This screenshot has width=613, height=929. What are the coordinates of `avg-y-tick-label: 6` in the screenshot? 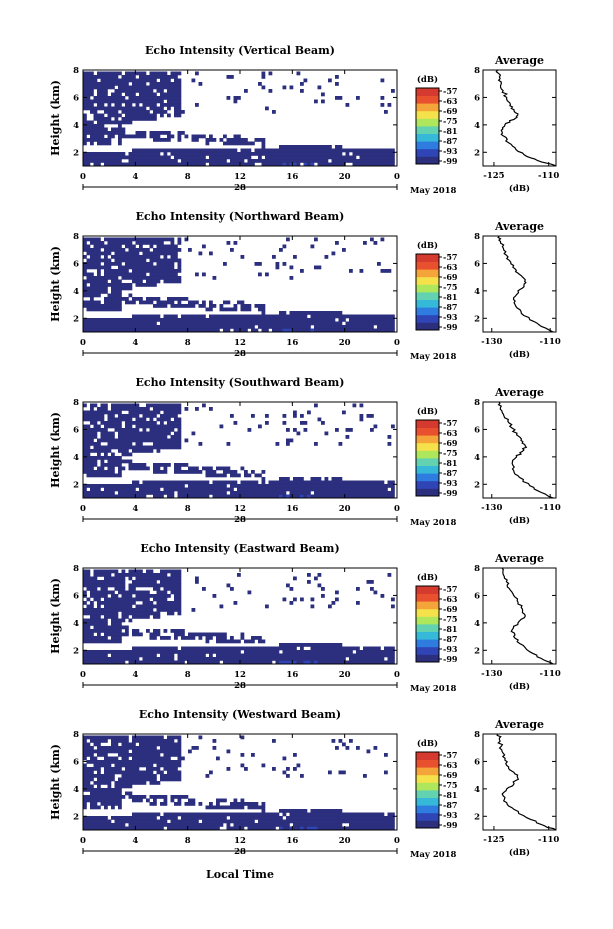 It's located at (477, 98).